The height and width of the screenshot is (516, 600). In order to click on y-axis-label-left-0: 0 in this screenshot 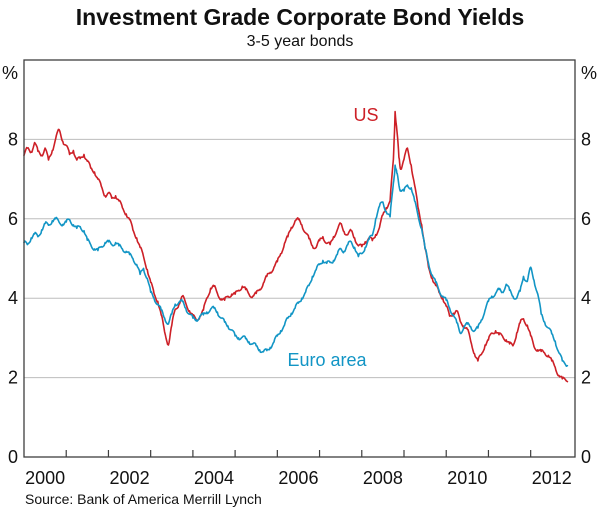, I will do `click(13, 457)`.